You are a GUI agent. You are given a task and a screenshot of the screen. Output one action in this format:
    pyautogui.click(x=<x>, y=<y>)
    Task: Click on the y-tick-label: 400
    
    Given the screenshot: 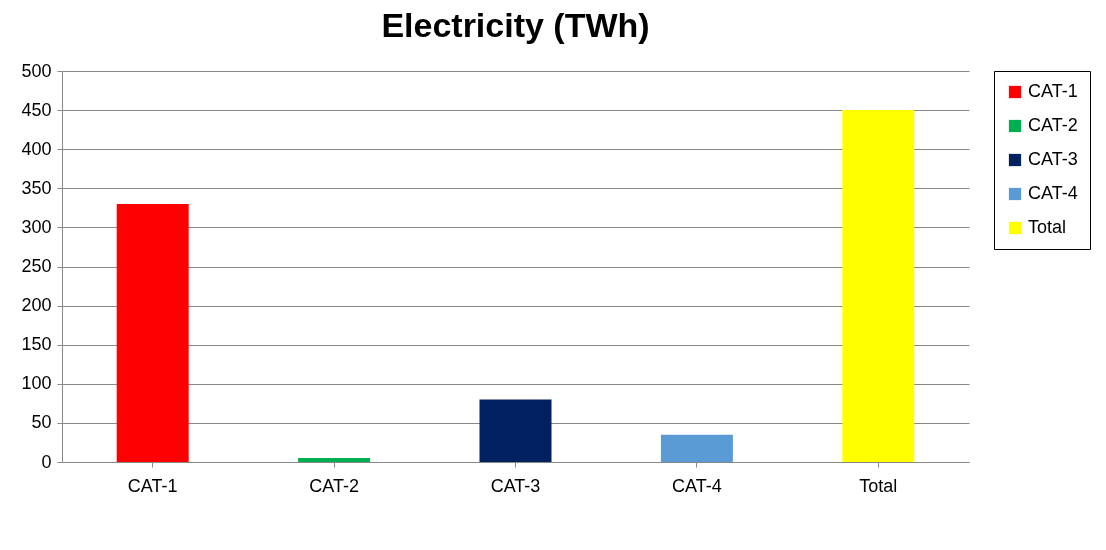 What is the action you would take?
    pyautogui.click(x=36, y=148)
    